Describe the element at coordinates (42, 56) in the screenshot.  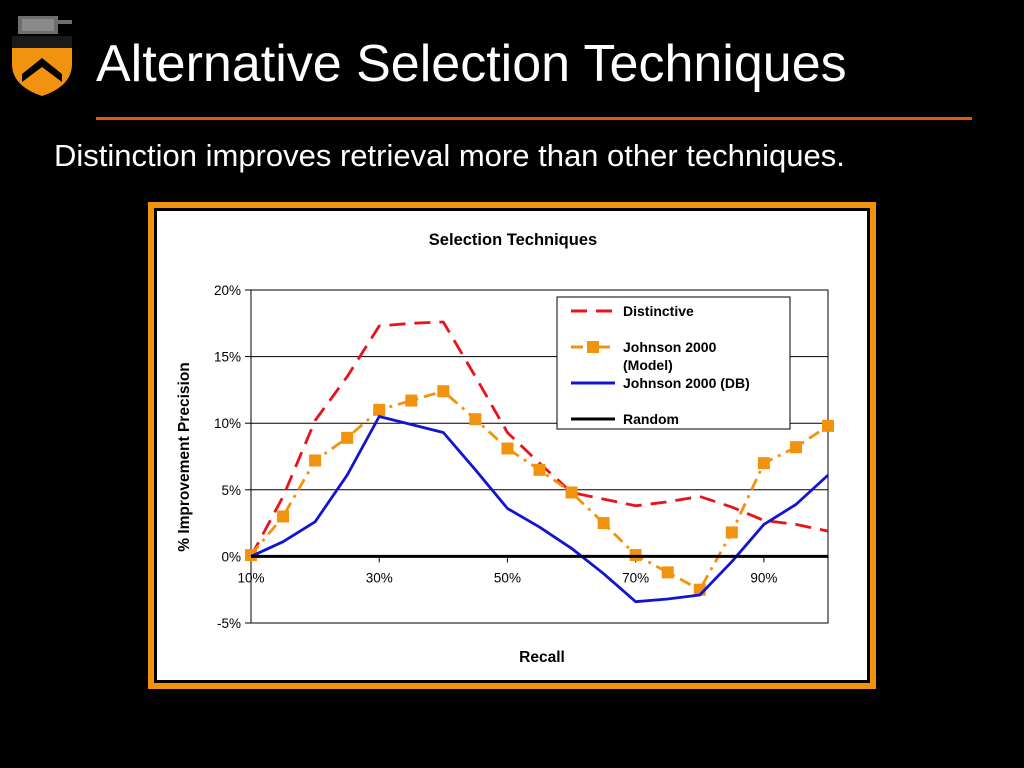
I see `university-shield-icon` at that location.